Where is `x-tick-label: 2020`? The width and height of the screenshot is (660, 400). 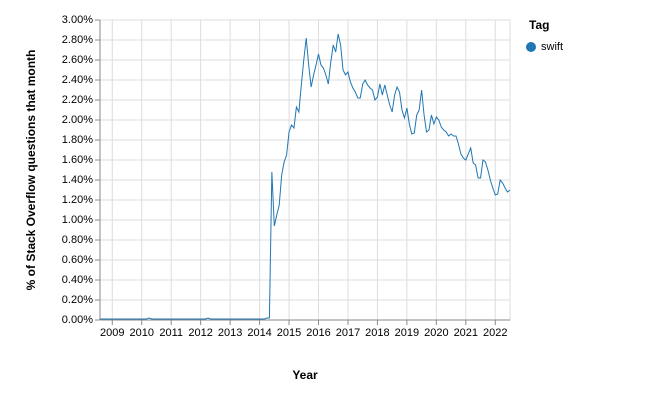
x-tick-label: 2020 is located at coordinates (436, 333).